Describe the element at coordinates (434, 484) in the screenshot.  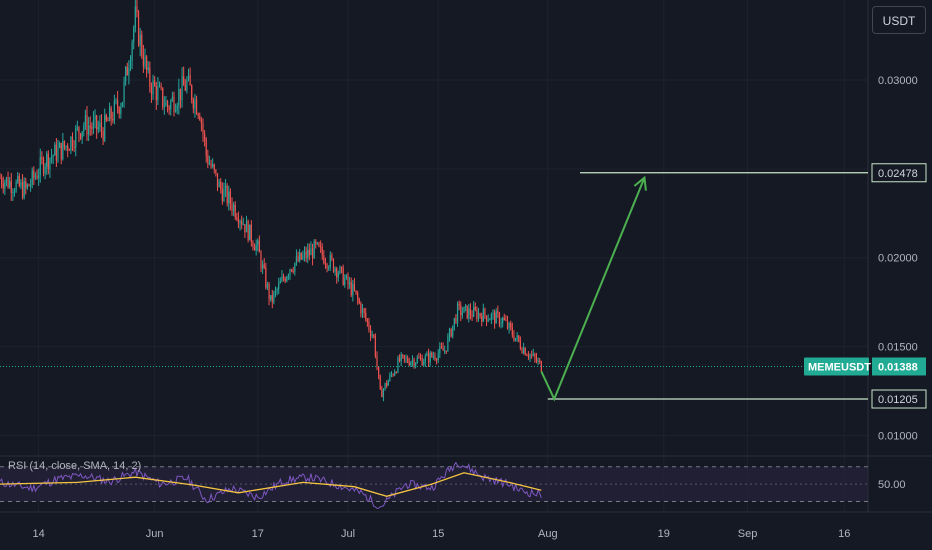
I see `rsi-band` at that location.